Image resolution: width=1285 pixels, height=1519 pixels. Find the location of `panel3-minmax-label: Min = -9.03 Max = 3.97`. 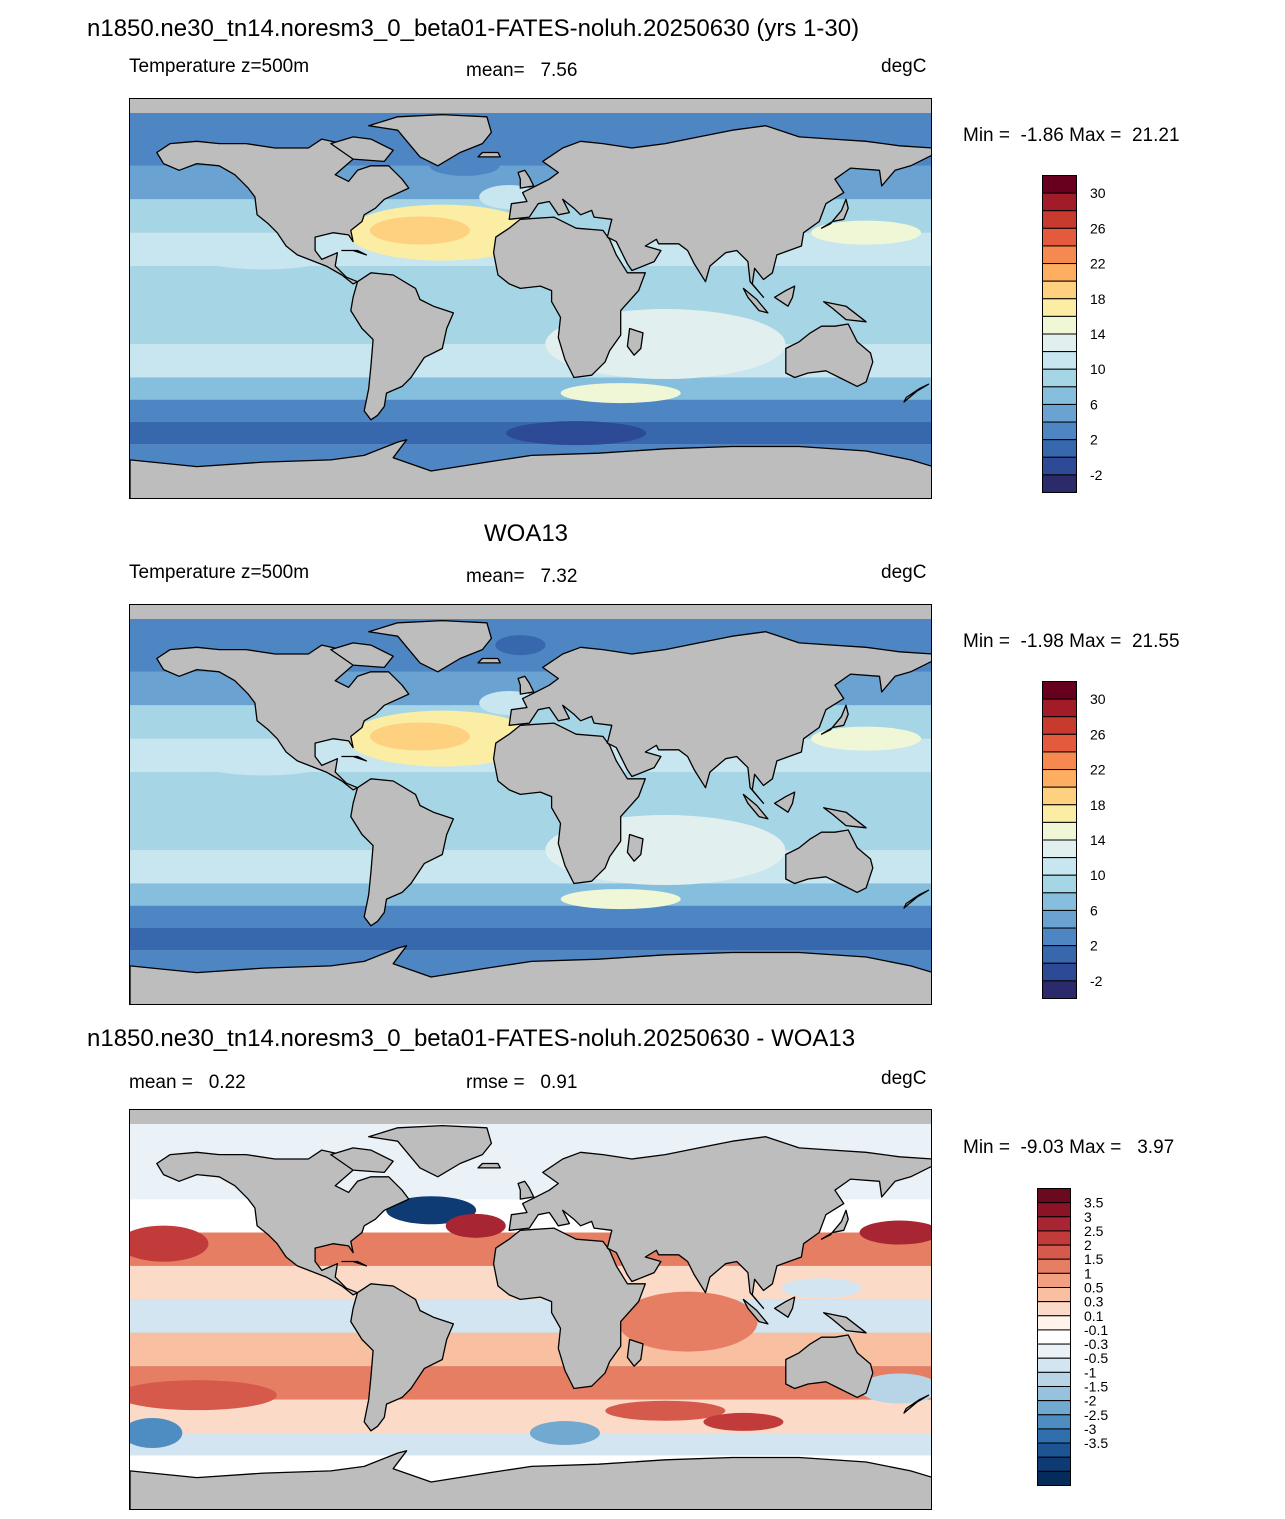

panel3-minmax-label: Min = -9.03 Max = 3.97 is located at coordinates (1069, 1147).